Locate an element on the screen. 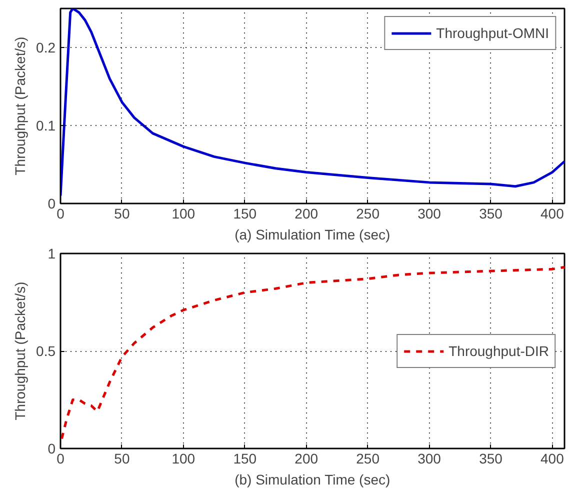 This screenshot has width=574, height=495. y-tick-label: 1 is located at coordinates (52, 254).